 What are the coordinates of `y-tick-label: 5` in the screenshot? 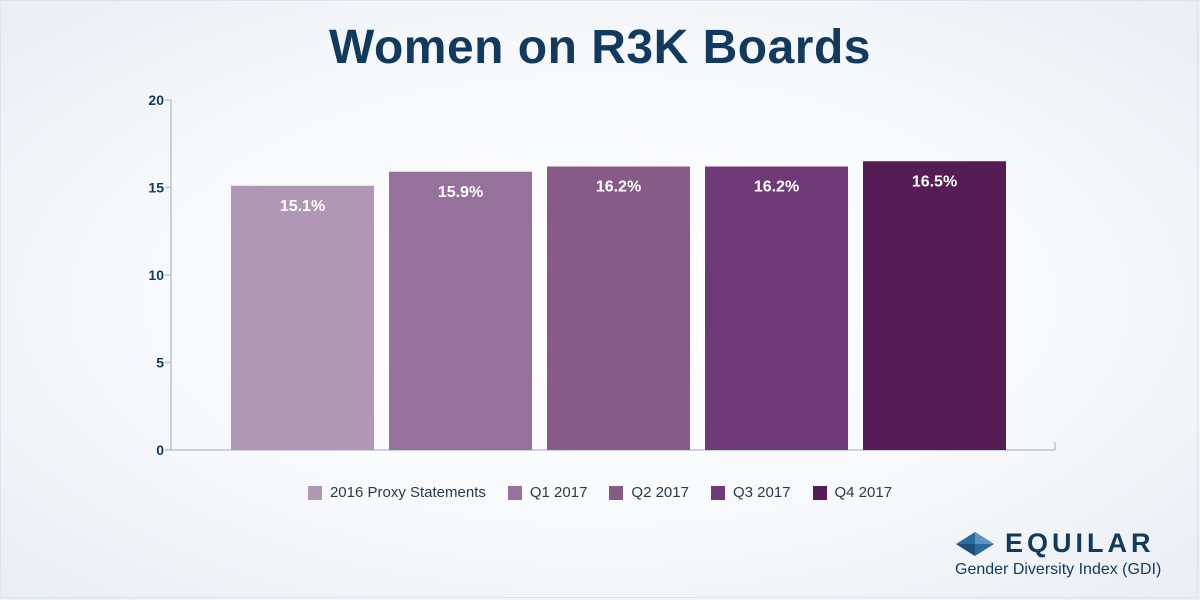 It's located at (160, 363).